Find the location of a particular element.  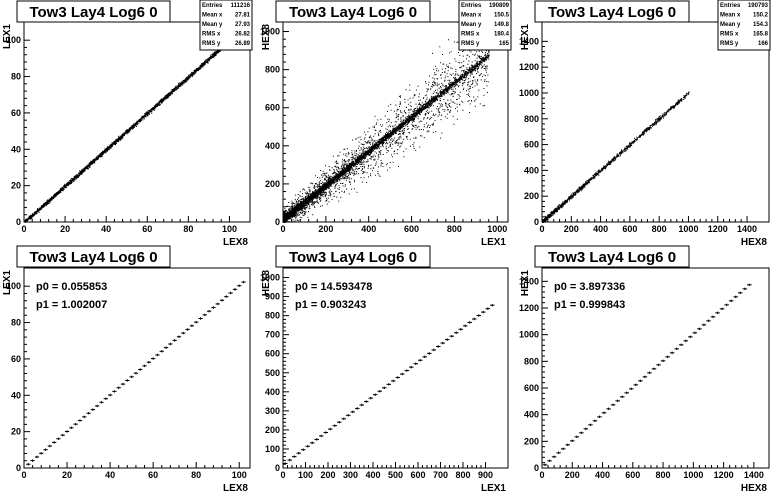

stats-value: 26.82 is located at coordinates (243, 35).